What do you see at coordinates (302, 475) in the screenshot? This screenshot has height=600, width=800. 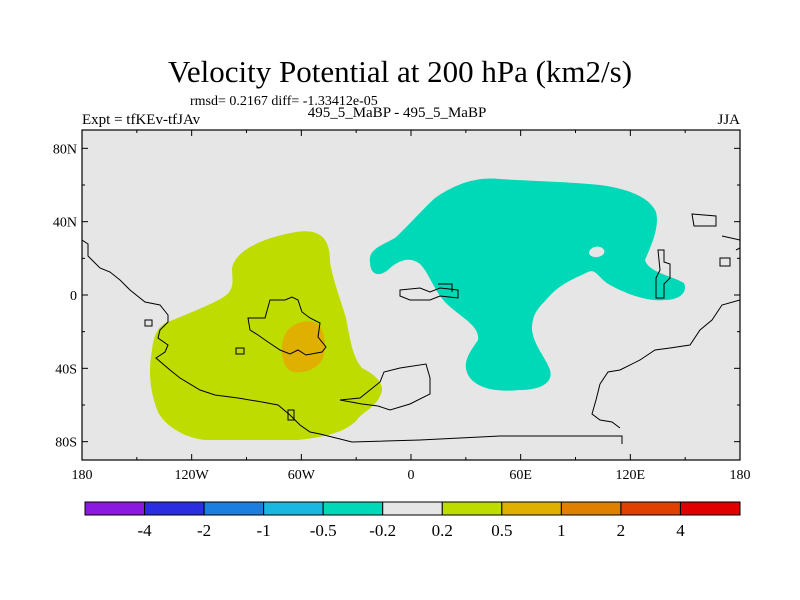 I see `longitude-label: 60W` at bounding box center [302, 475].